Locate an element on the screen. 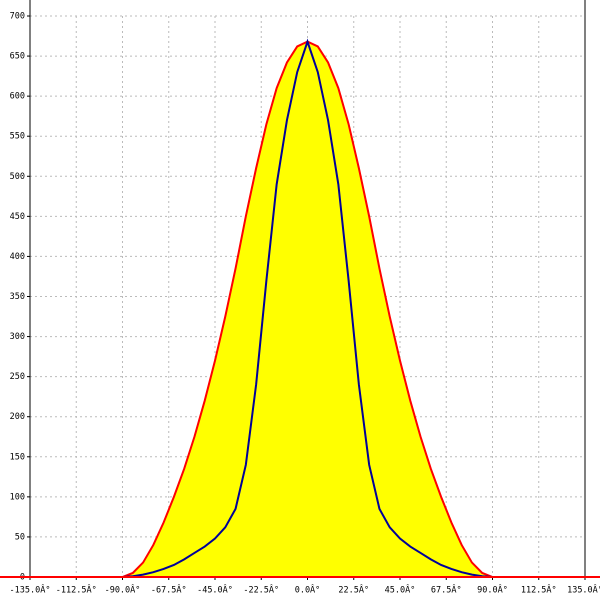 The image size is (600, 604). y-tick-label: 500 is located at coordinates (17, 177).